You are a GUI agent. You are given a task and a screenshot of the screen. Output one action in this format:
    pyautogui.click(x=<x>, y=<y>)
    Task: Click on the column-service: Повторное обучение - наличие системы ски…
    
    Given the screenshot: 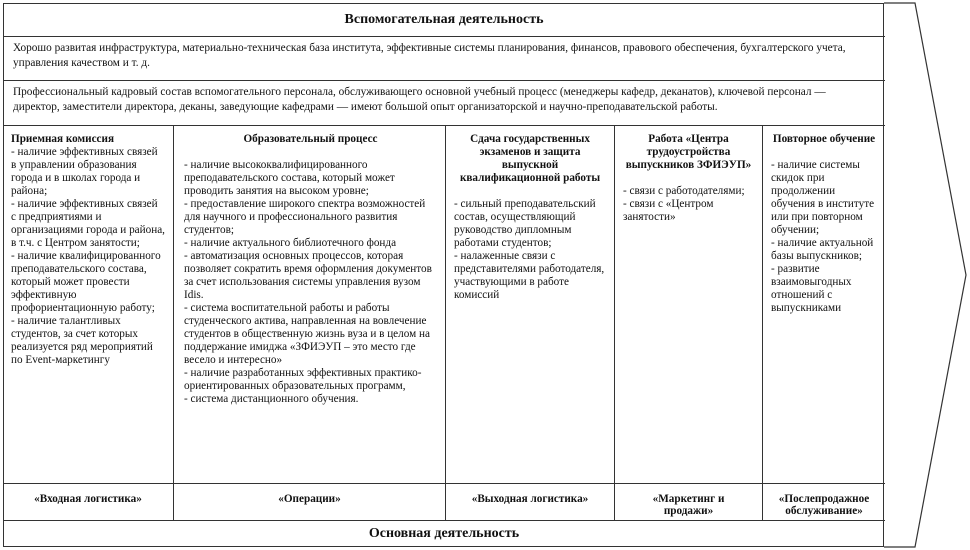 What is the action you would take?
    pyautogui.click(x=824, y=304)
    